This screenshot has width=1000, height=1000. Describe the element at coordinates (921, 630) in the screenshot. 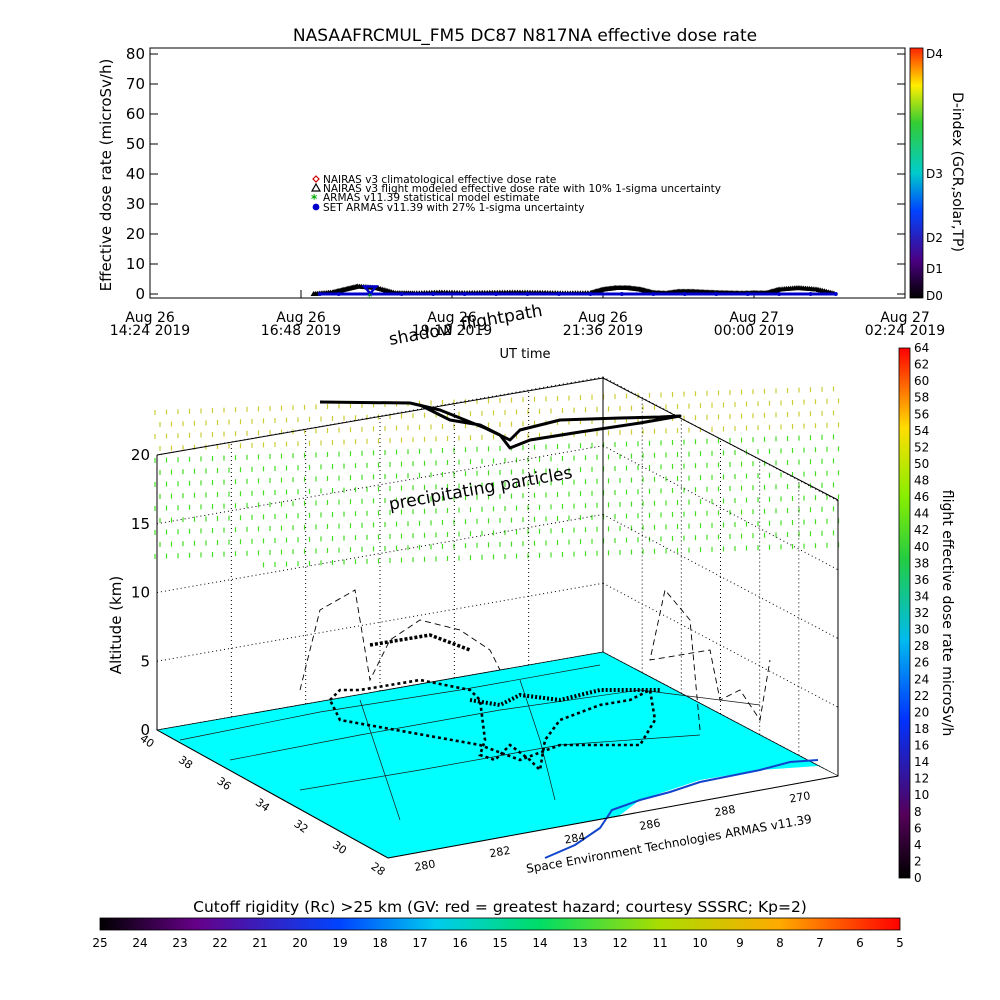

I see `dose-rate-tick-label: 30` at that location.